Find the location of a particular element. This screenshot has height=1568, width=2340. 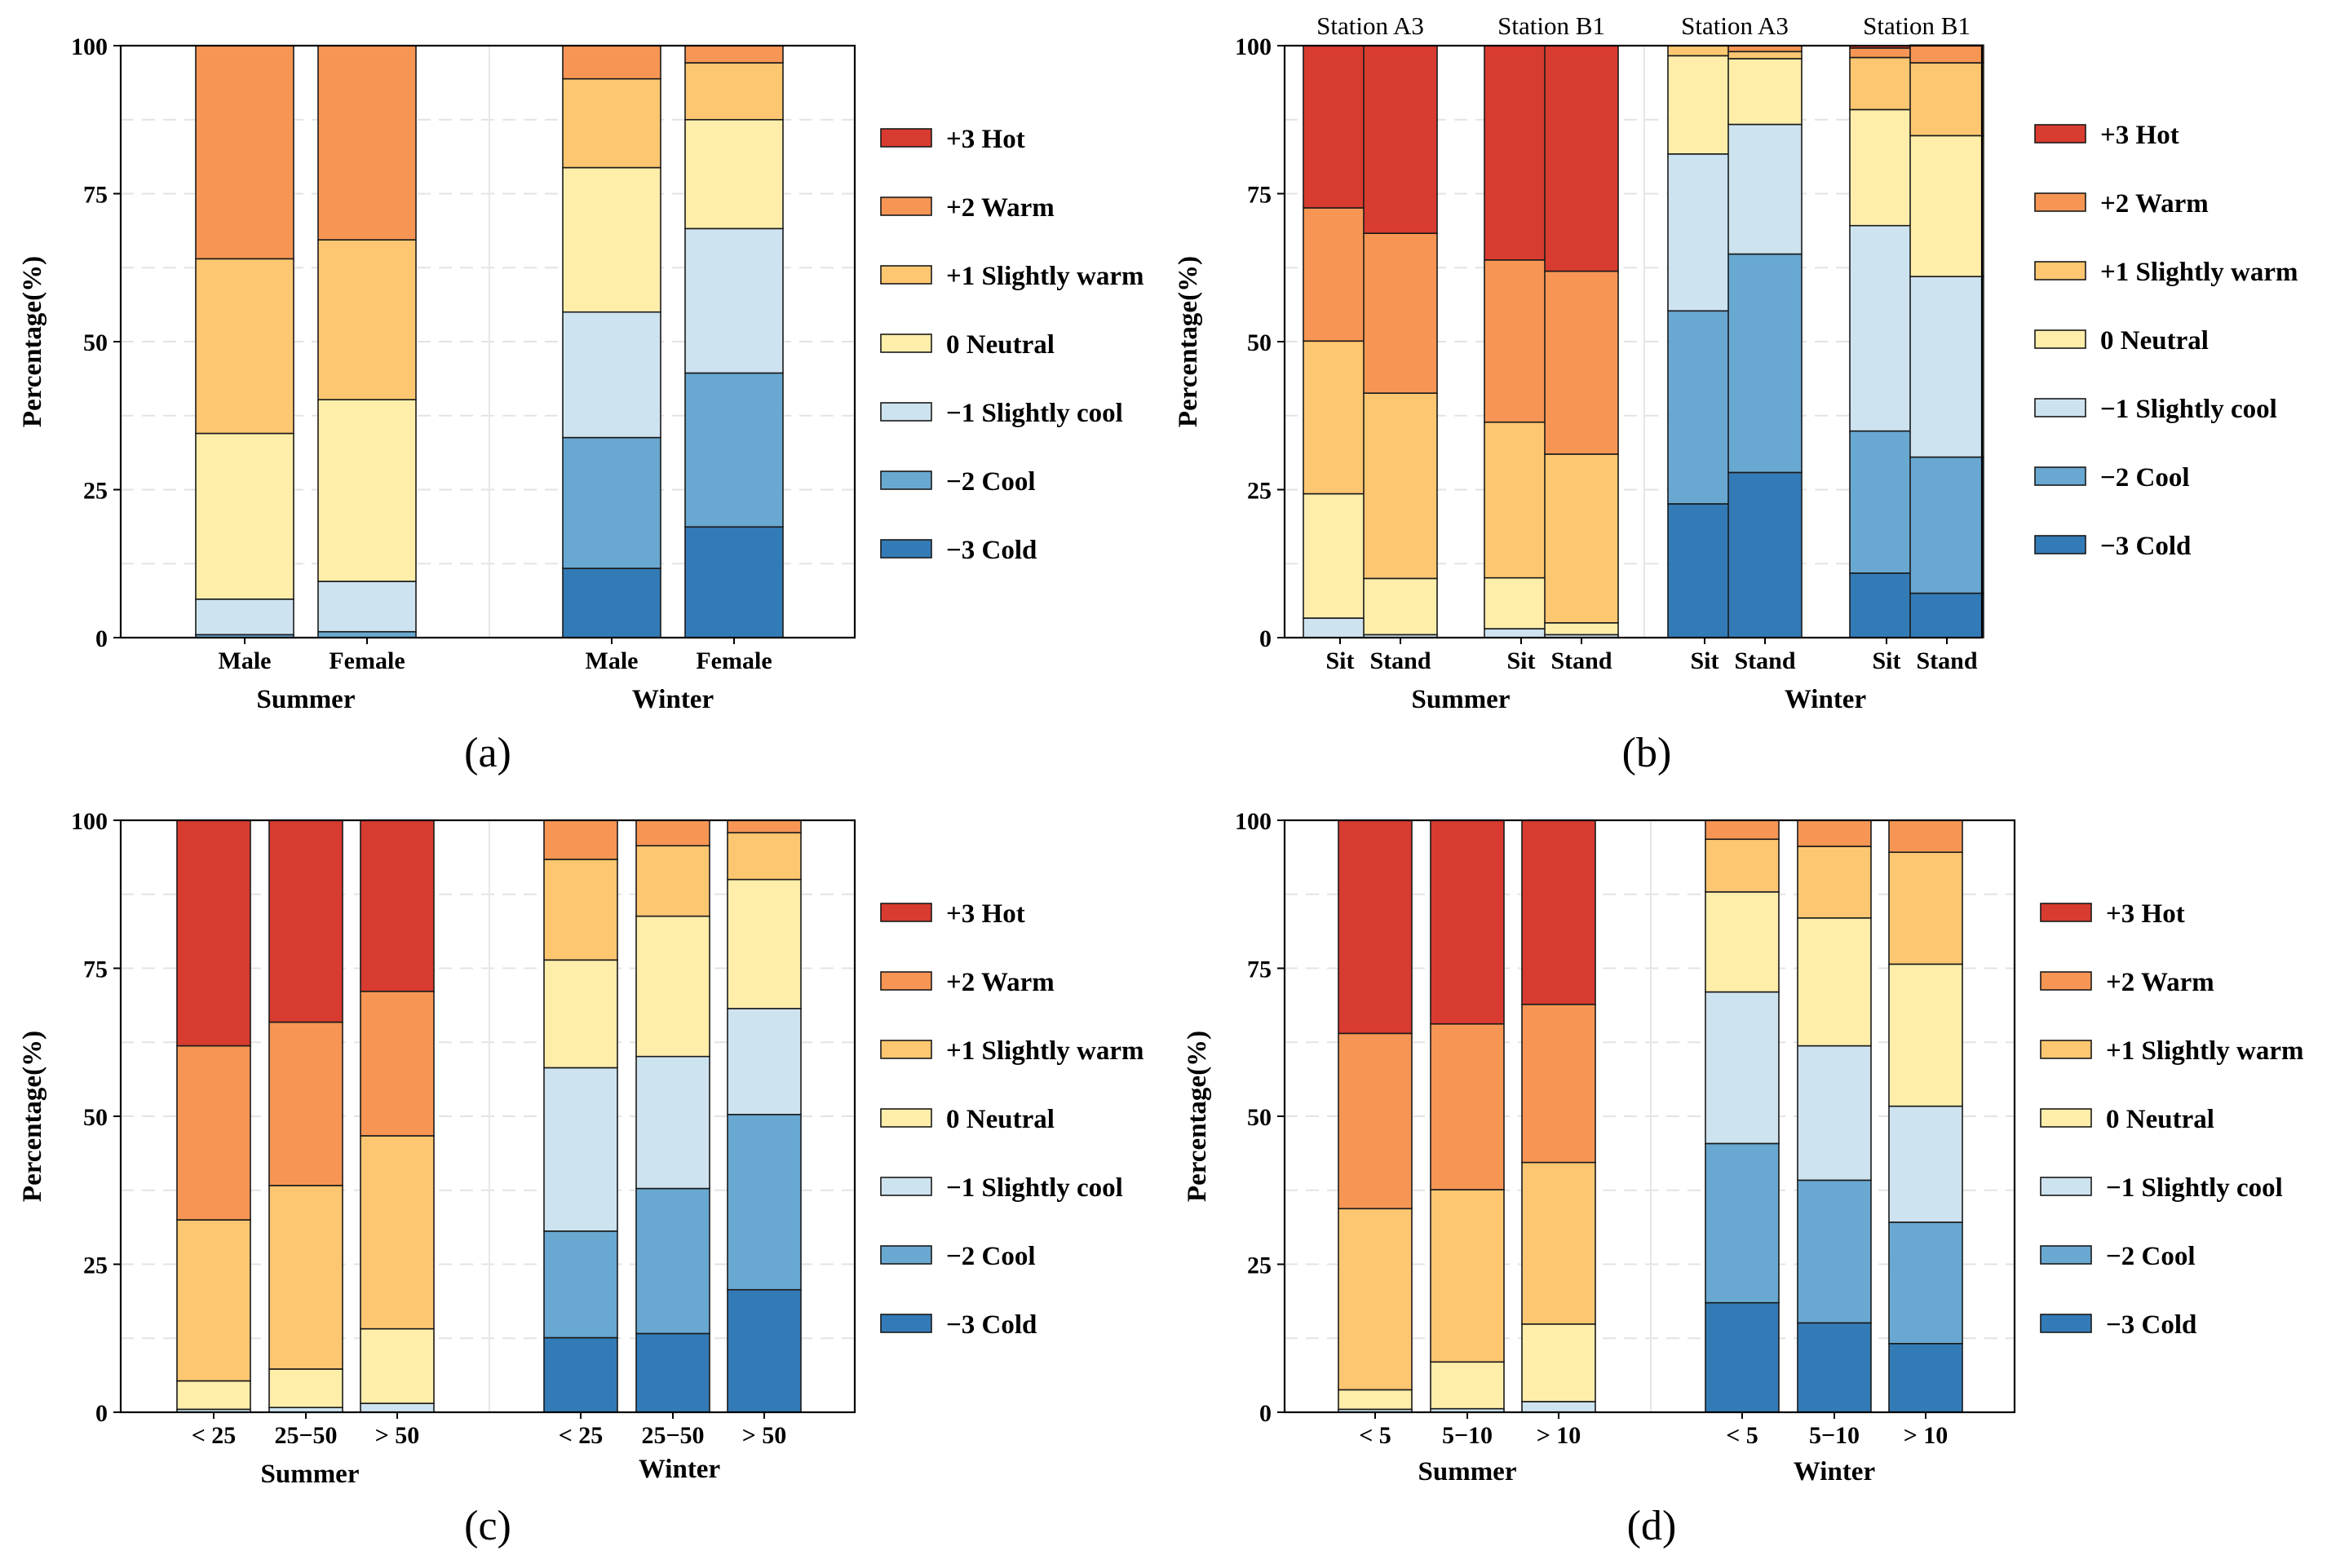

bar-segment-Female-summer-s4 is located at coordinates (367, 319).